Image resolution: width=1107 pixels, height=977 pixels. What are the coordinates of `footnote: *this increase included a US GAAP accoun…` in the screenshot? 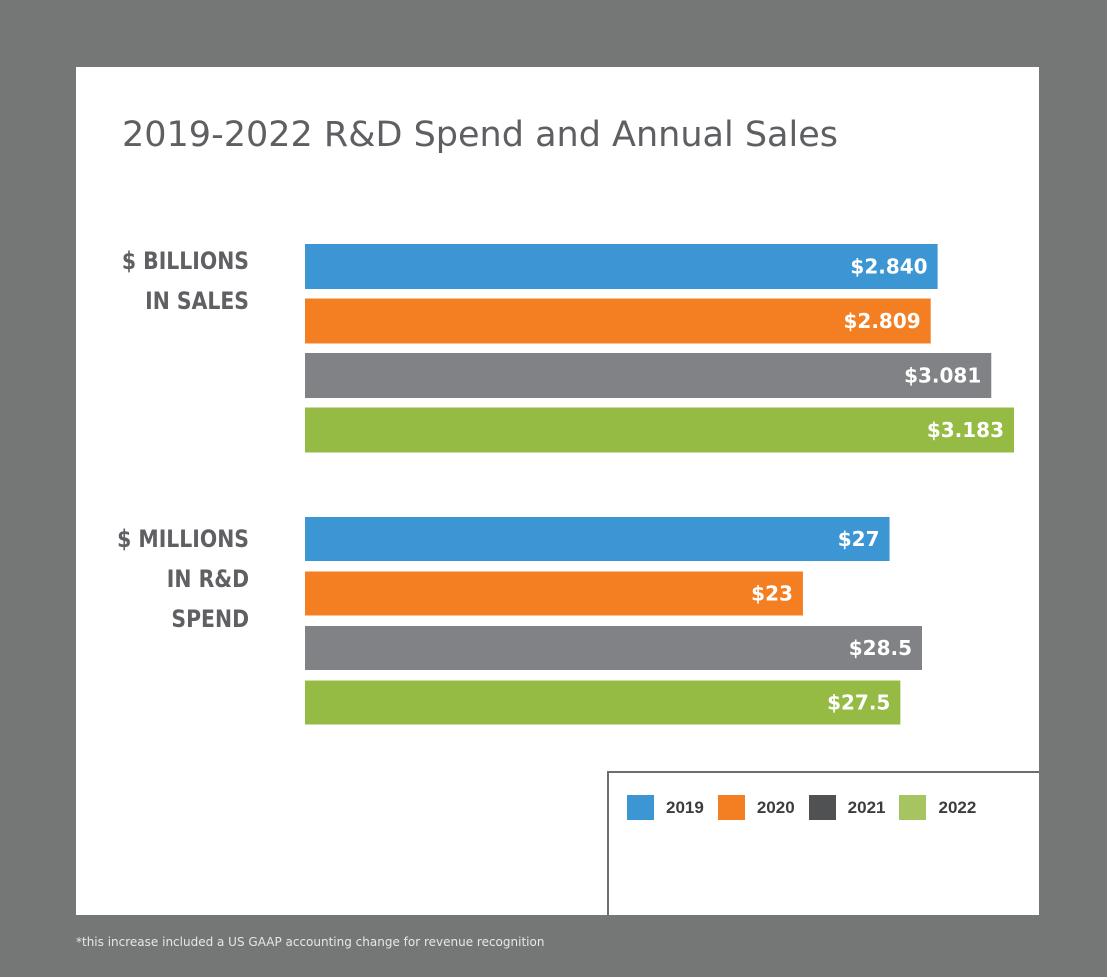 It's located at (310, 942).